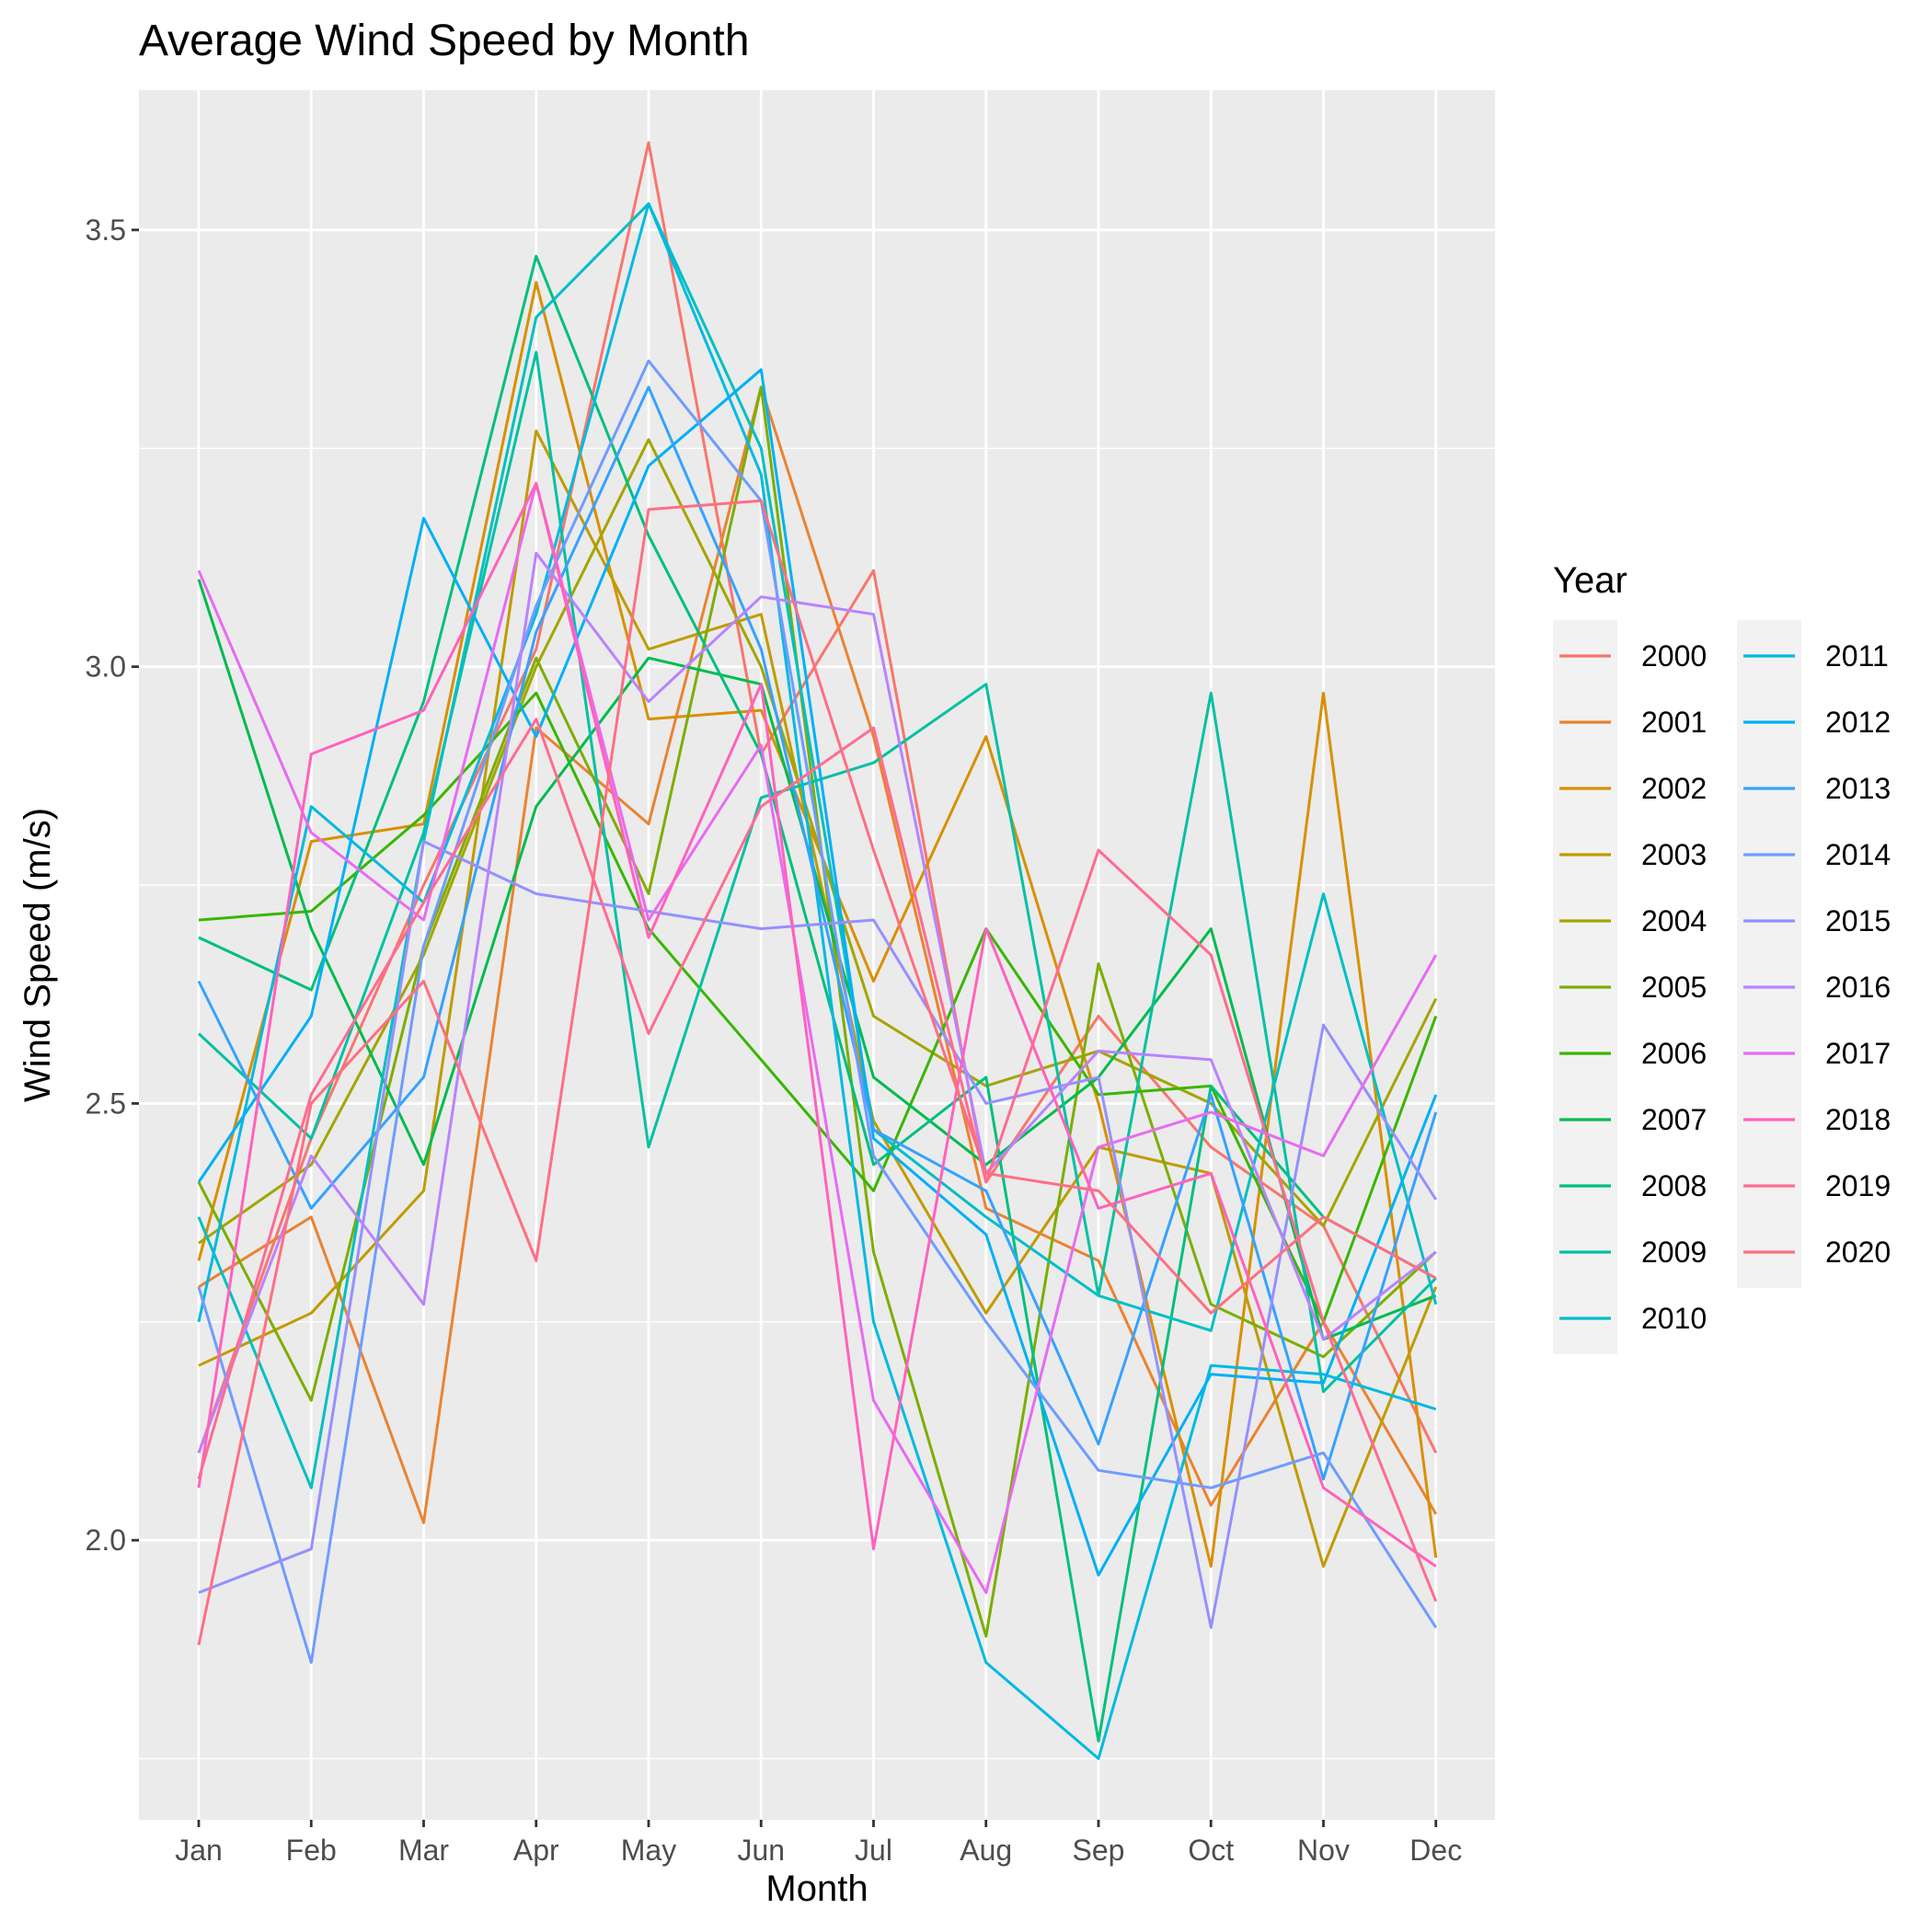 The height and width of the screenshot is (1932, 1932). Describe the element at coordinates (1674, 656) in the screenshot. I see `legend-label-2000: 2000` at that location.